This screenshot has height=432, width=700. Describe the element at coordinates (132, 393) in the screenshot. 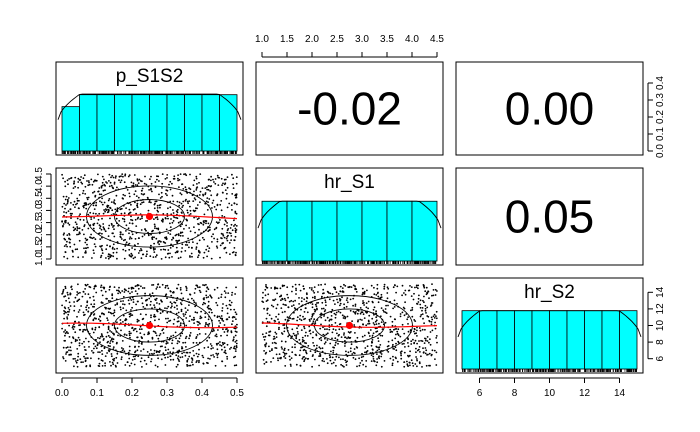

I see `x-tick-label: 0.2` at that location.